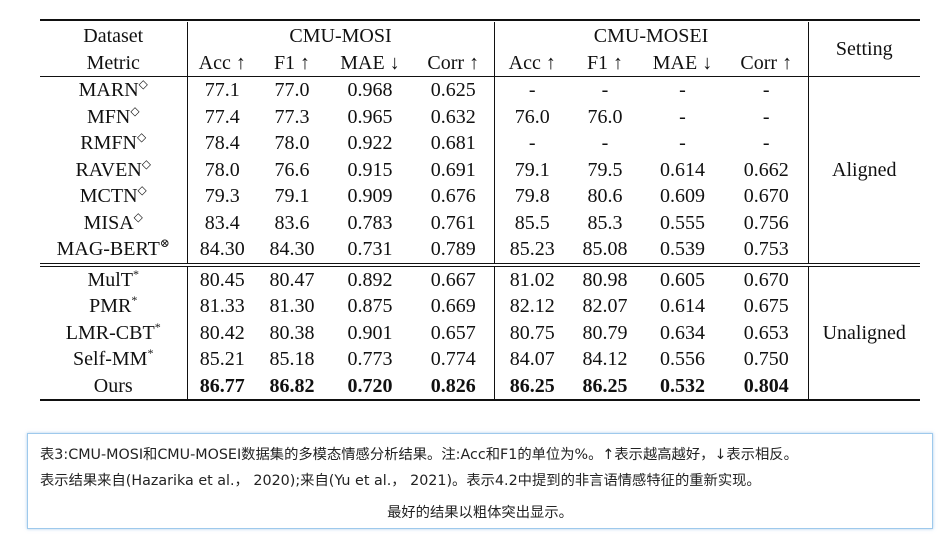 The height and width of the screenshot is (541, 949). I want to click on model-name: Self-MM*, so click(114, 359).